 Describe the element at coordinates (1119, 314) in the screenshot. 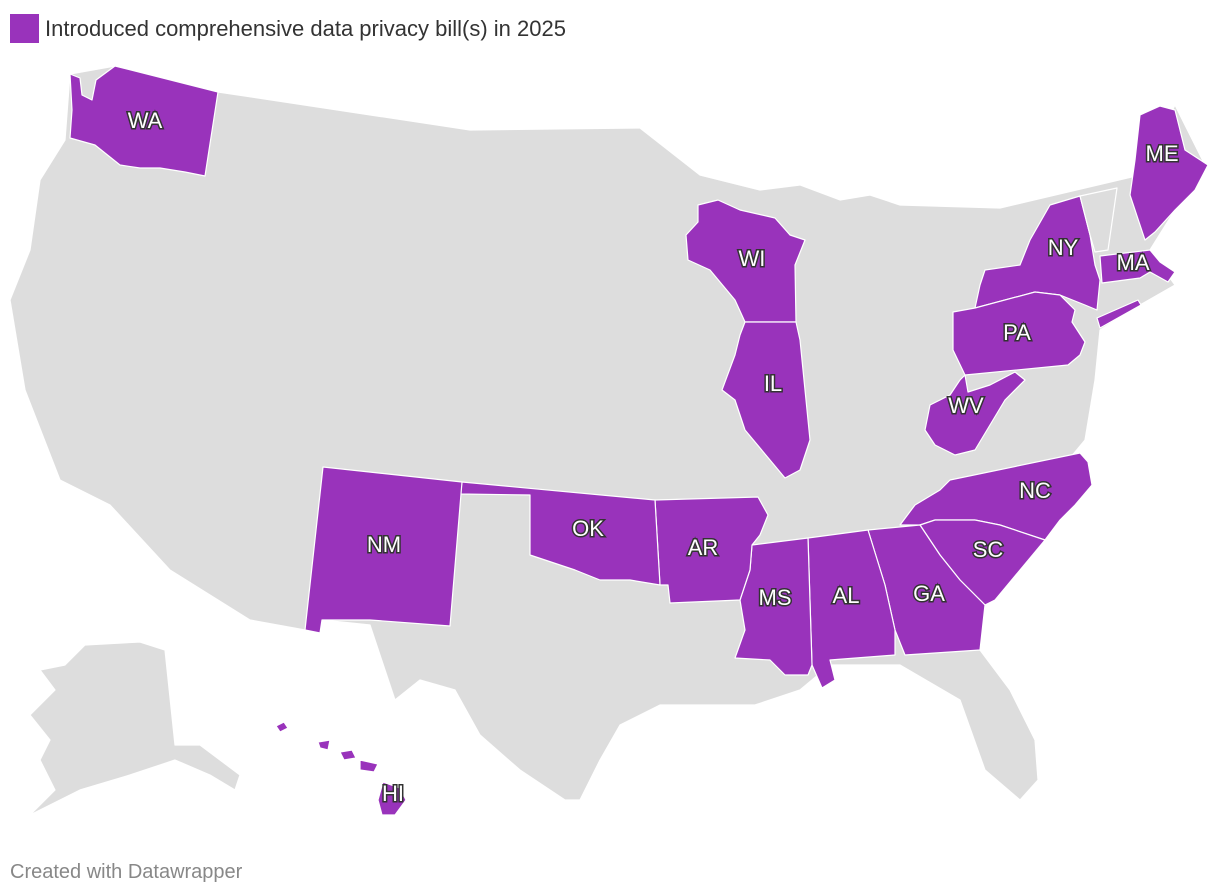

I see `state-ny-li` at that location.